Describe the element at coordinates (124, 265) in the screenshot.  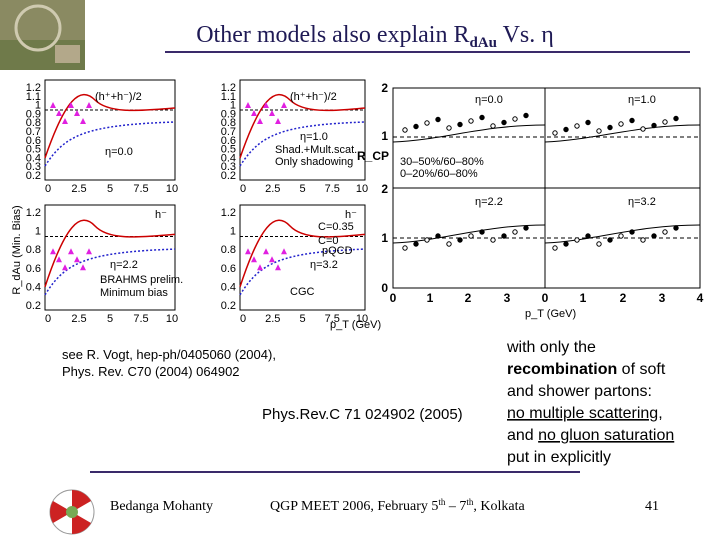
I see `figure-label: η=2.2` at that location.